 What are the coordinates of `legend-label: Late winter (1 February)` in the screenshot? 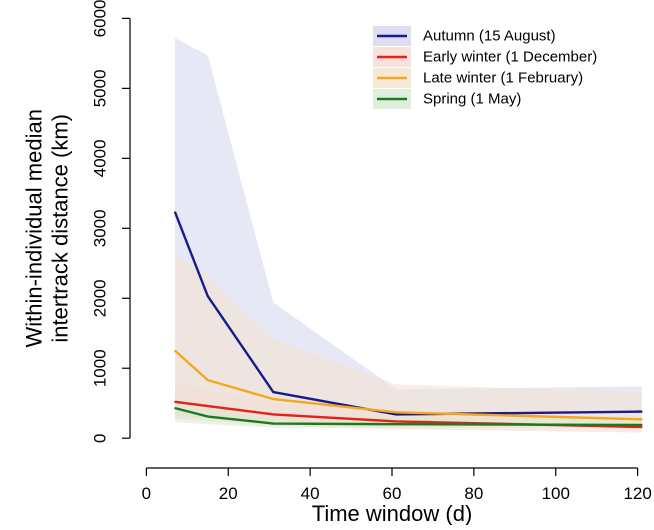 It's located at (503, 78).